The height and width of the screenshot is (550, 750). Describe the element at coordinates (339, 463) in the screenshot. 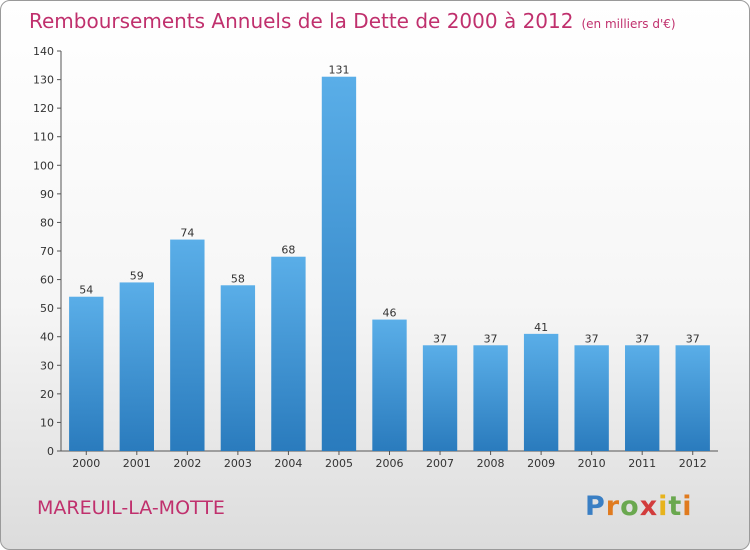

I see `x-tick-label: 2005` at that location.